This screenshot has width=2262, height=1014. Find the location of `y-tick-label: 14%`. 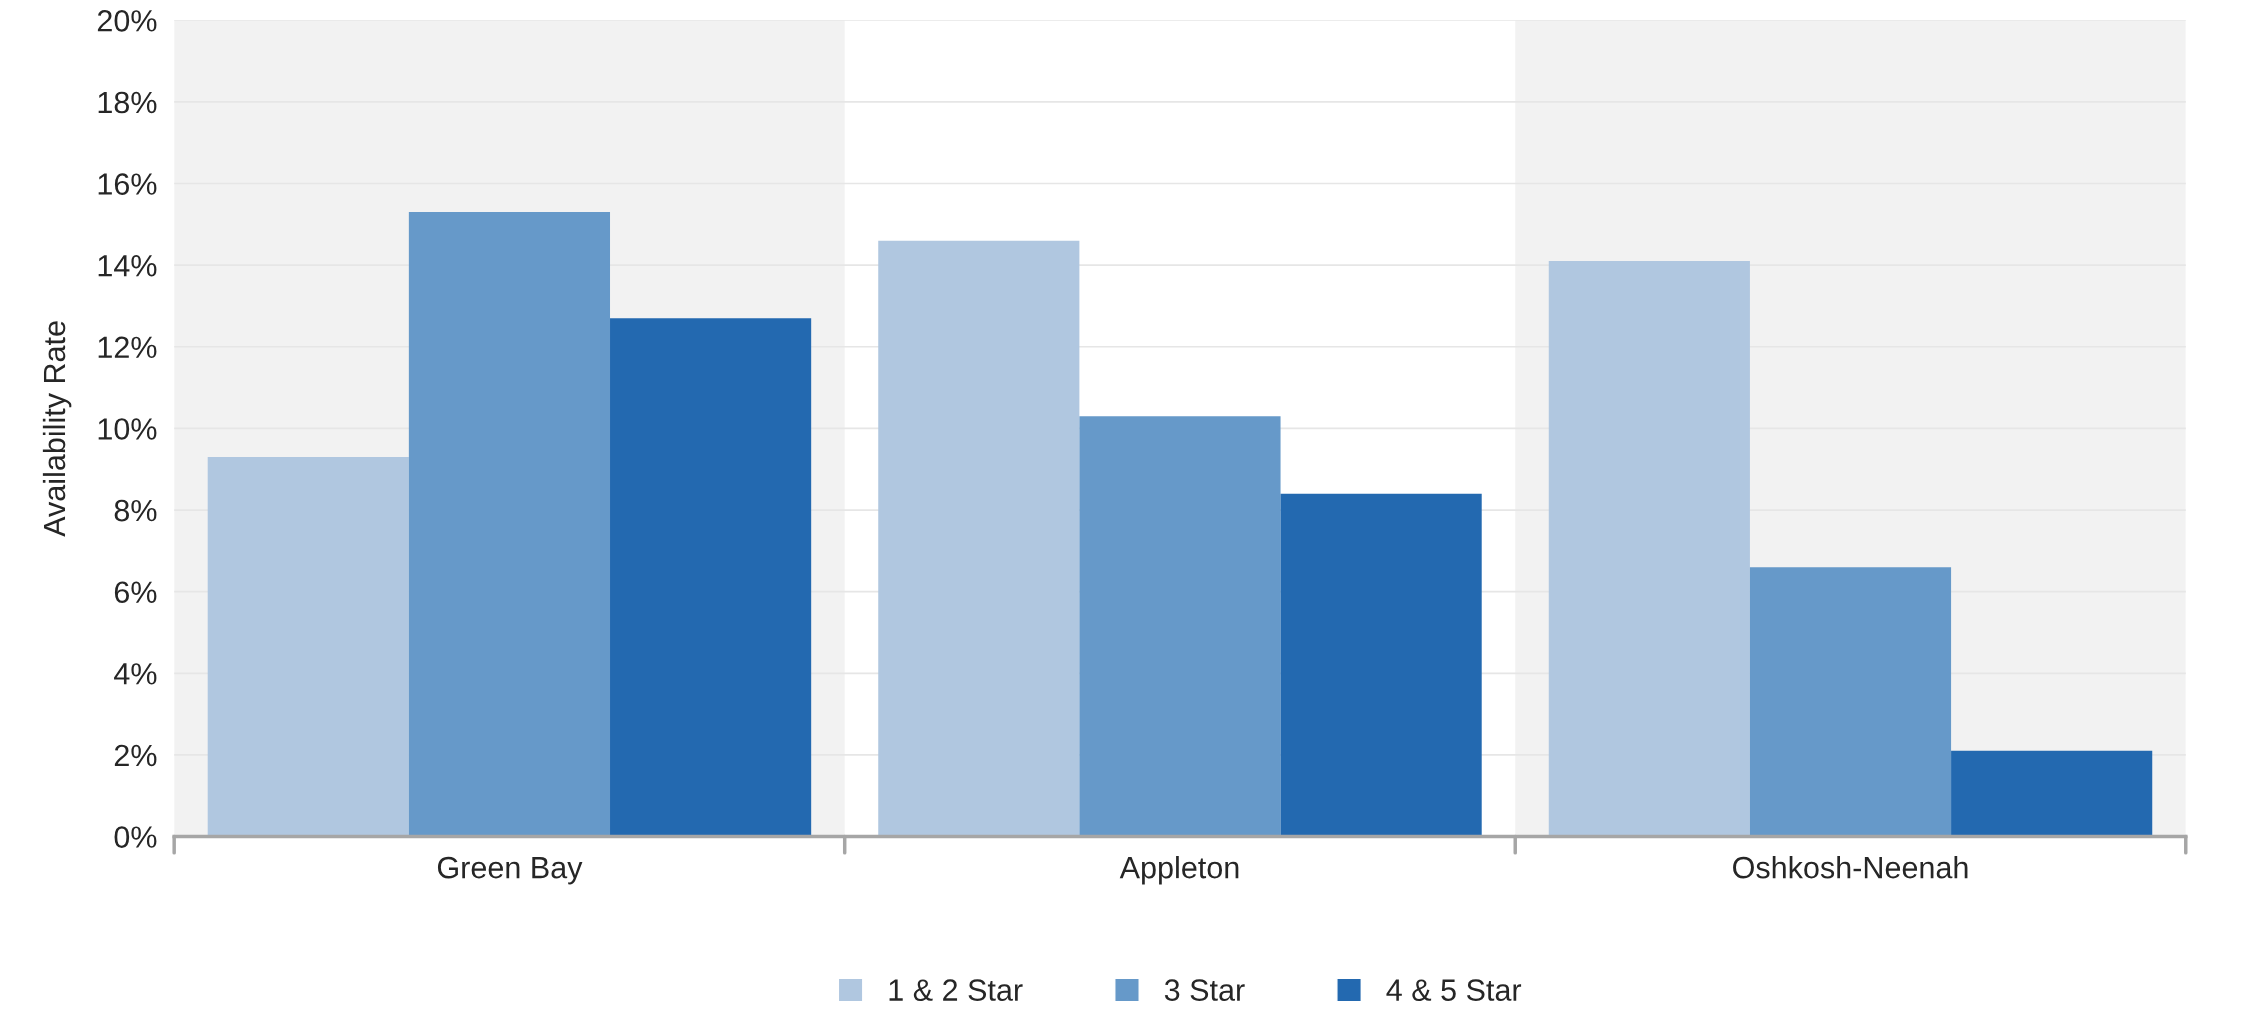

y-tick-label: 14% is located at coordinates (127, 266).